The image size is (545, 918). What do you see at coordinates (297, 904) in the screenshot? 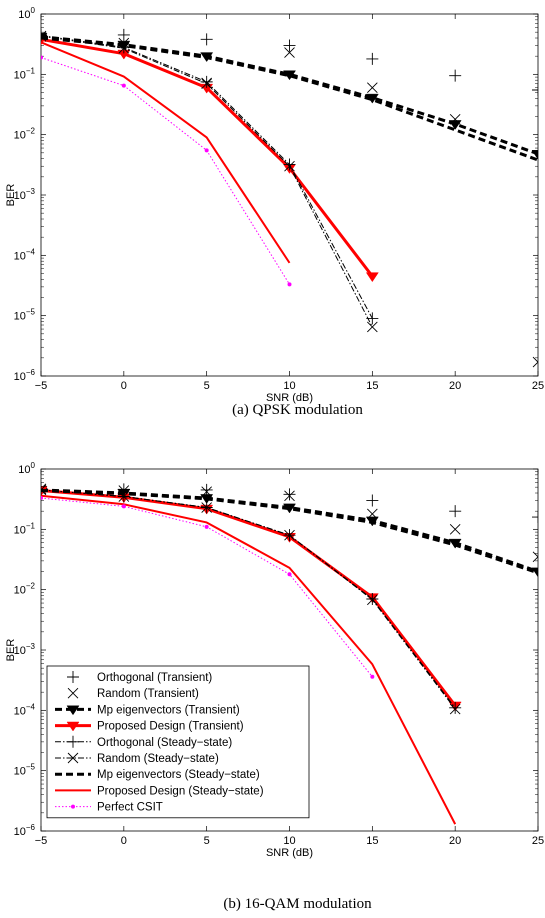
I see `figure-caption: (b) 16-QAM modulation` at bounding box center [297, 904].